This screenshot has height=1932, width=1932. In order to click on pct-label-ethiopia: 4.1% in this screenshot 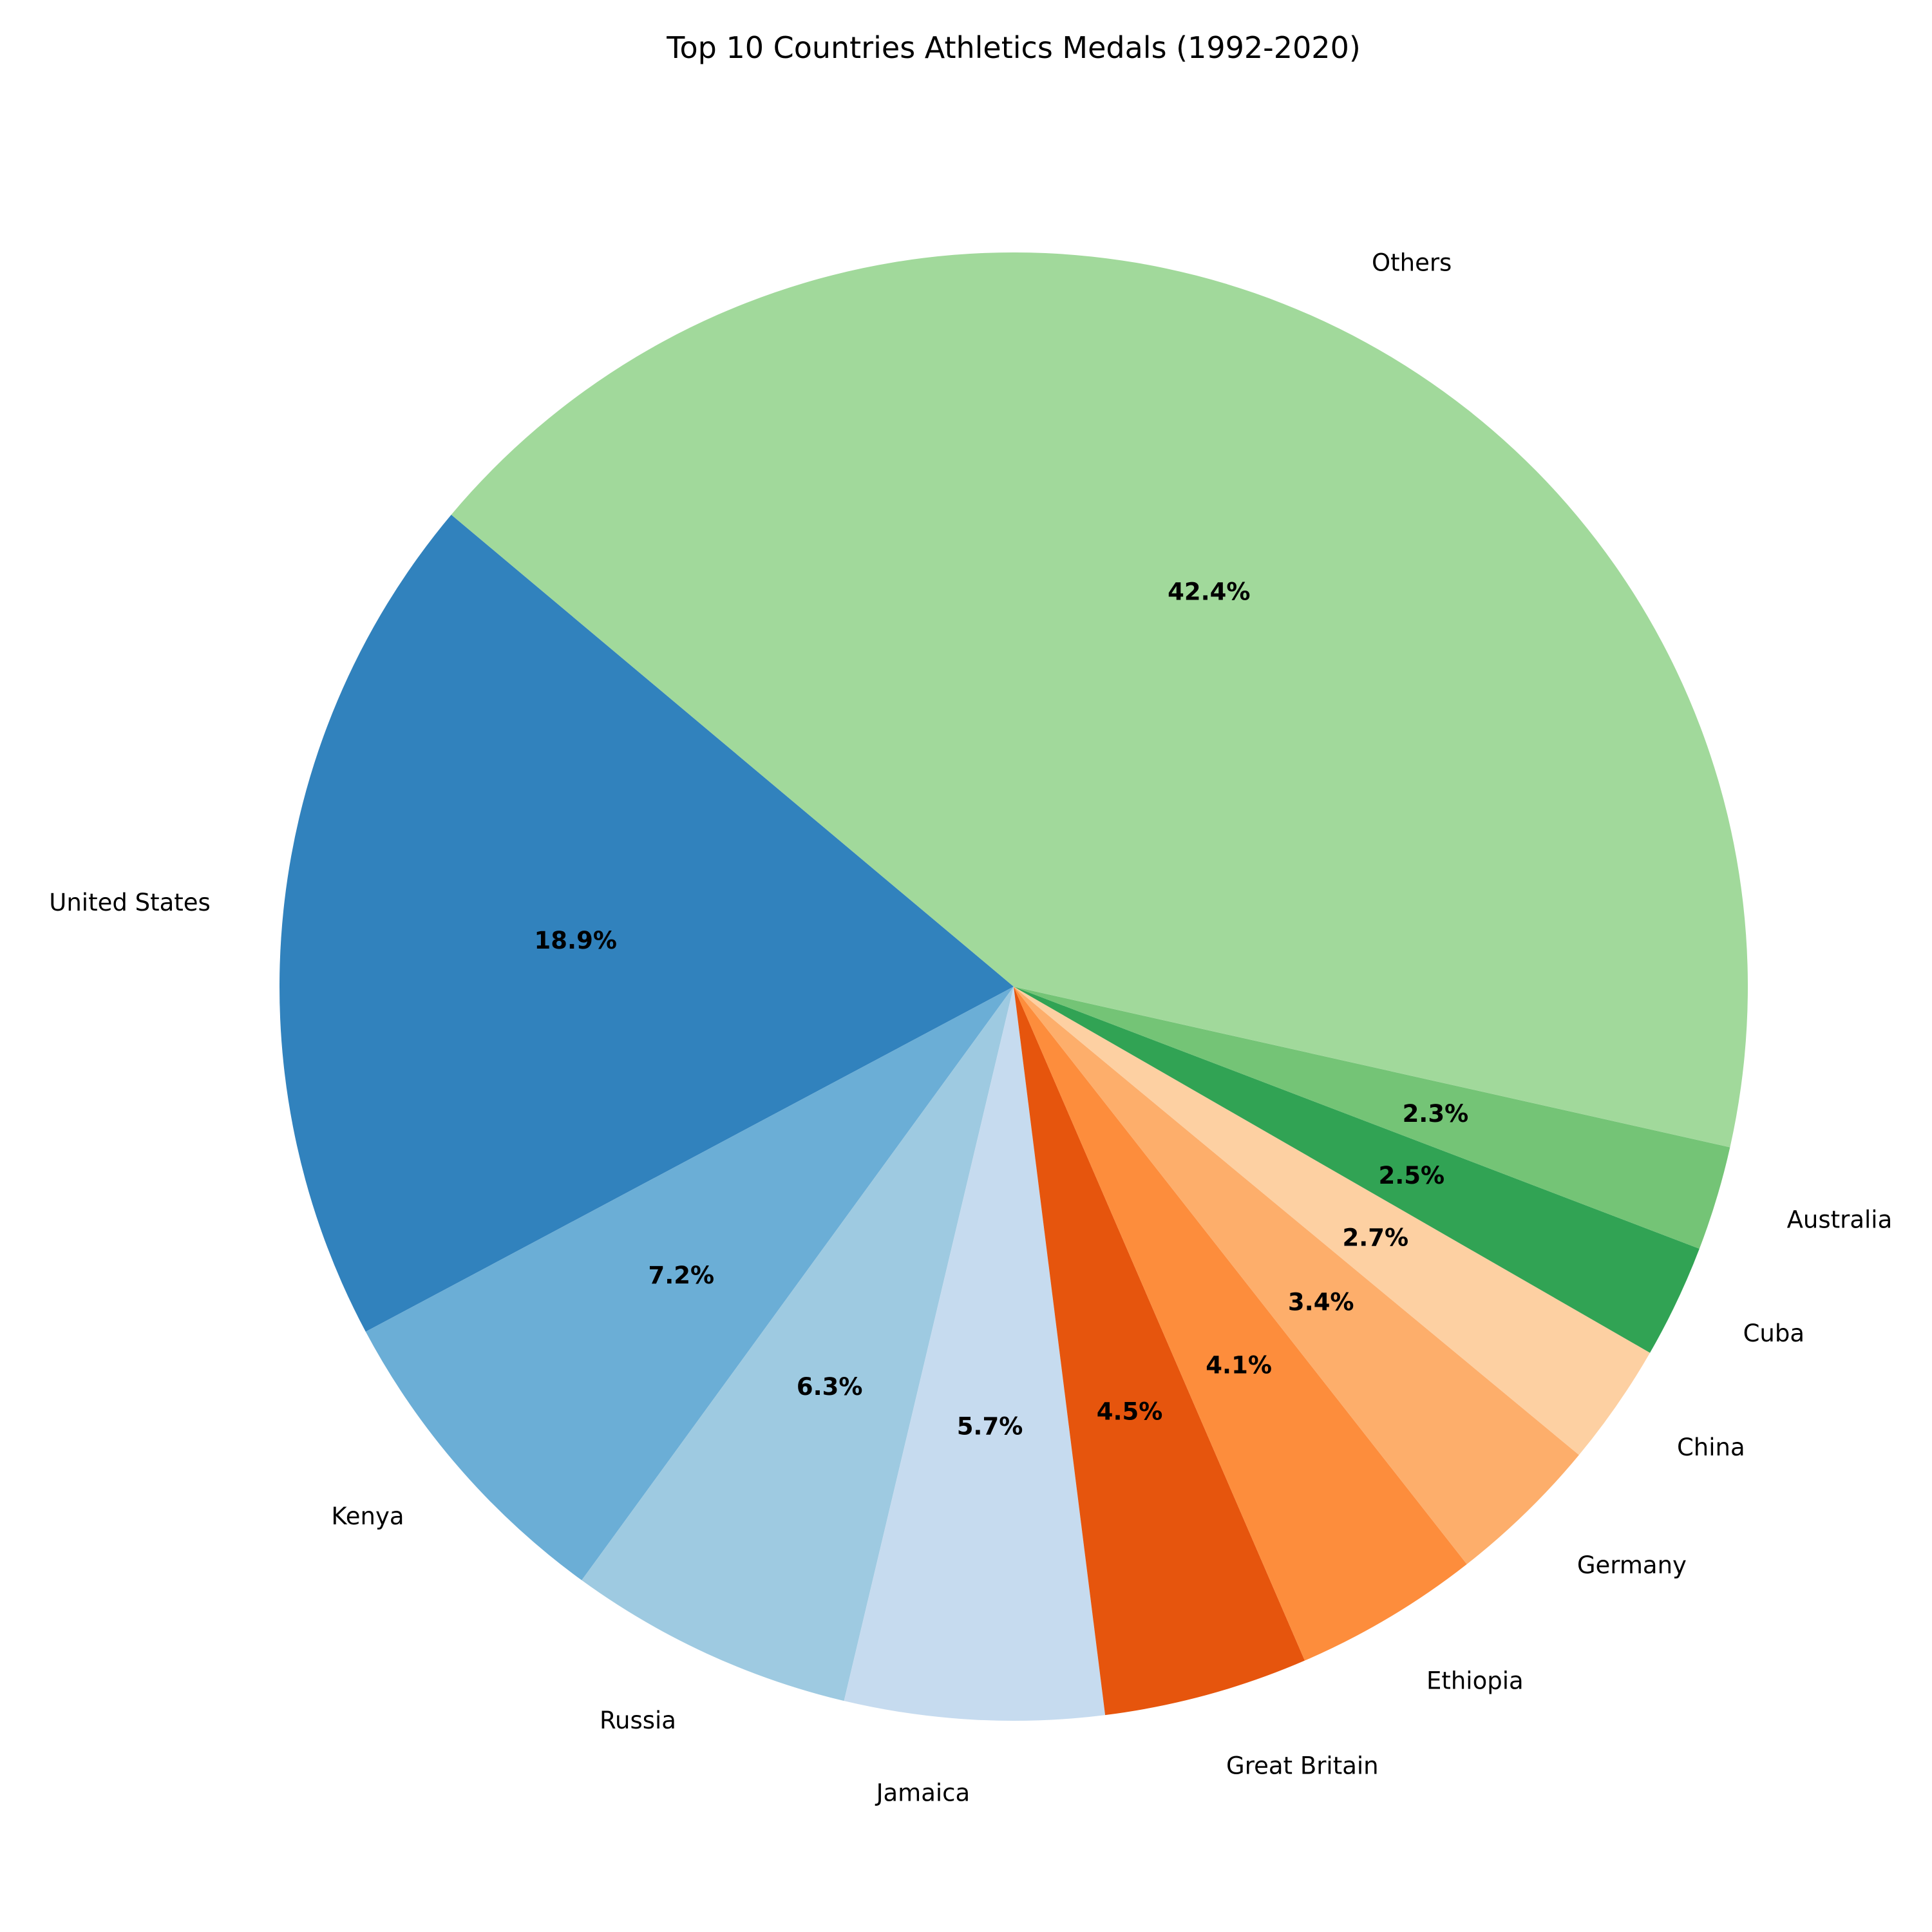, I will do `click(1239, 1365)`.